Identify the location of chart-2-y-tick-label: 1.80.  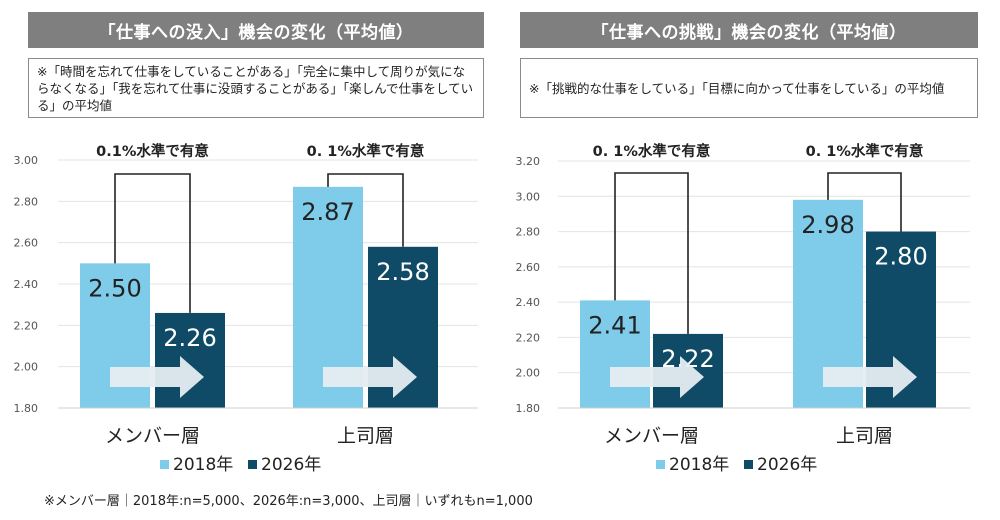
(528, 408).